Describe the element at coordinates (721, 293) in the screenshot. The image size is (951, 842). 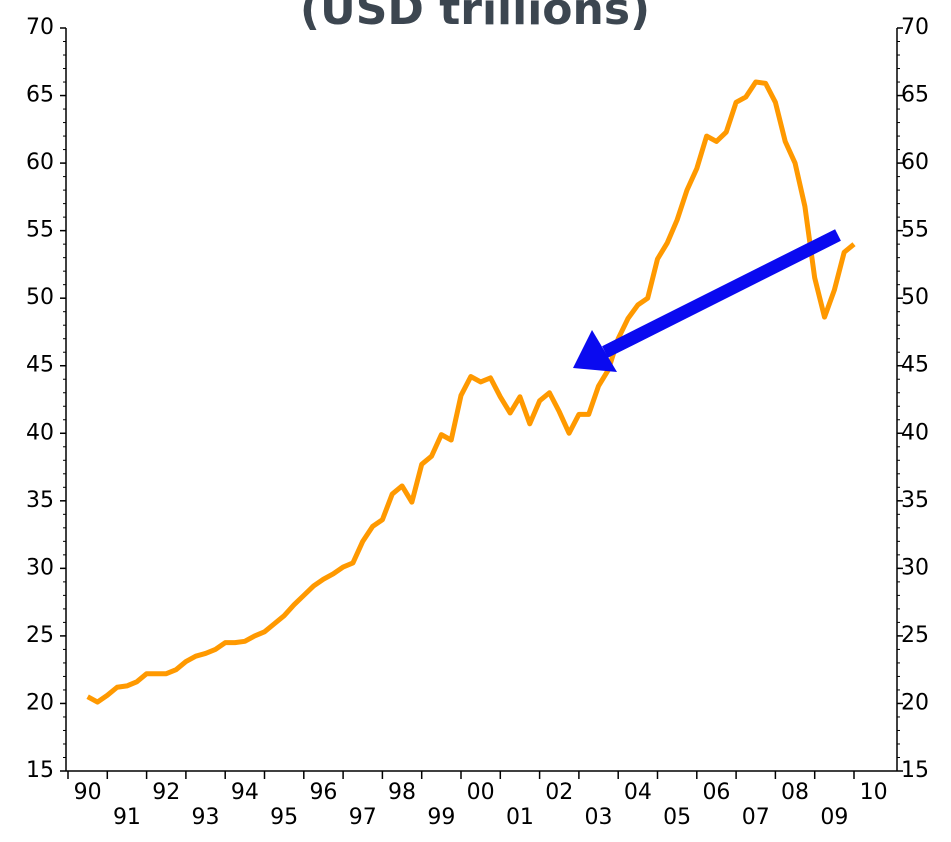
I see `arrow-shaft` at that location.